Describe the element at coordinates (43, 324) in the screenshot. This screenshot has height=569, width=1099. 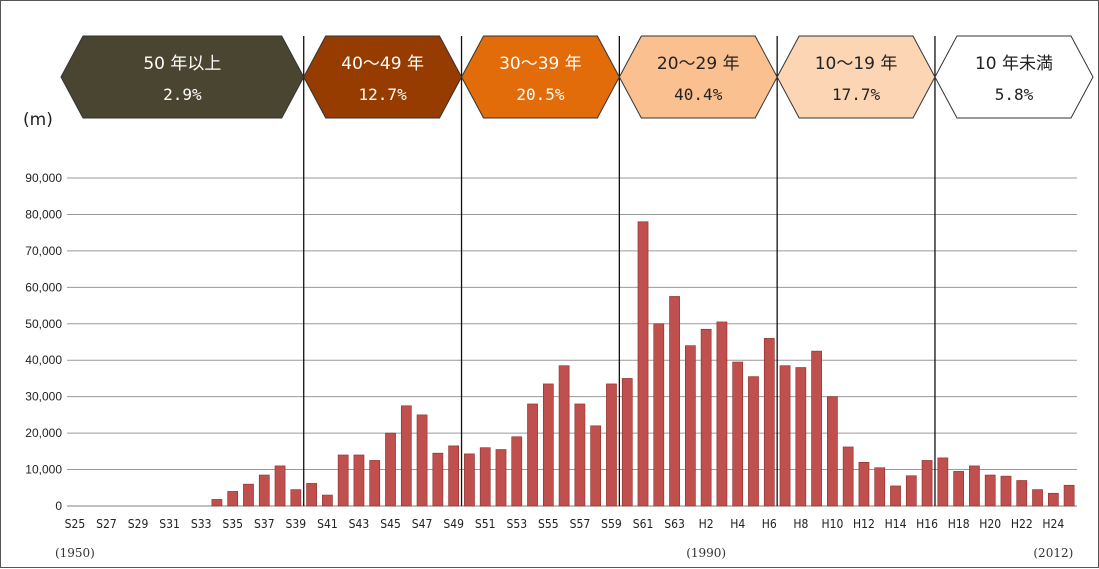
I see `y-tick-label: 50,000` at that location.